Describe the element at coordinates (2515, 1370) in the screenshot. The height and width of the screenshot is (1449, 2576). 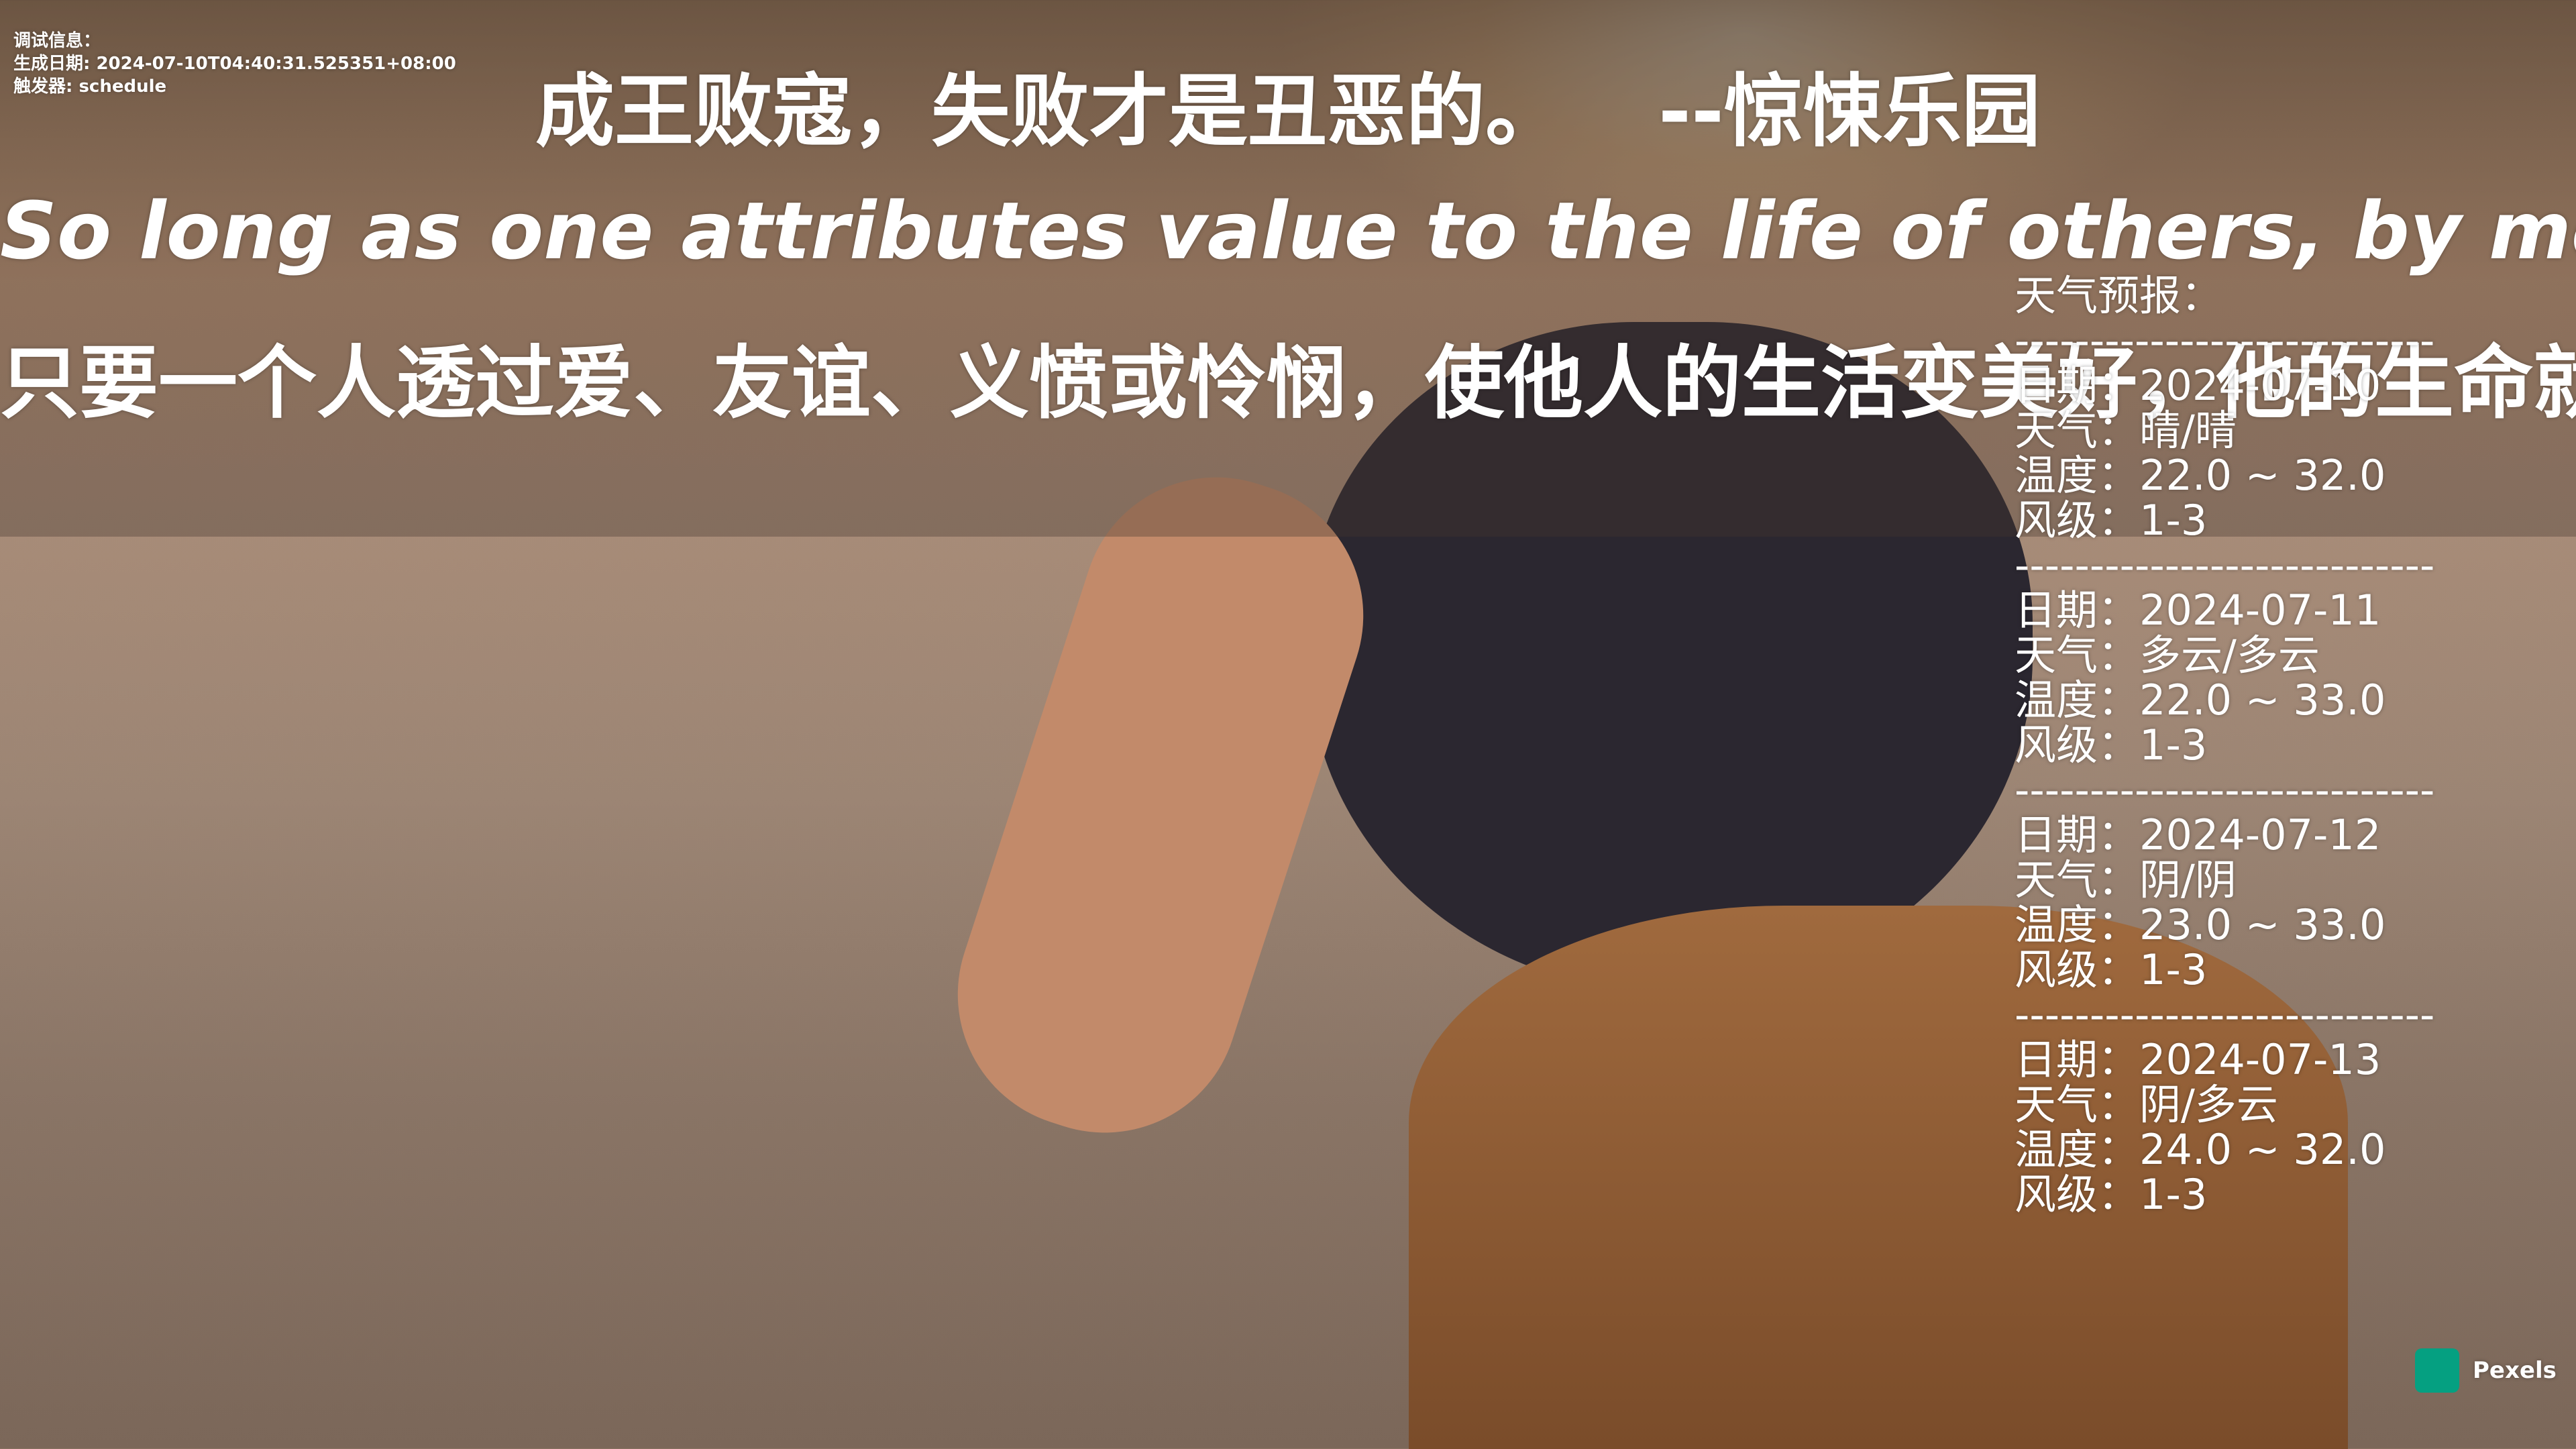
I see `credit-text: Pexels` at that location.